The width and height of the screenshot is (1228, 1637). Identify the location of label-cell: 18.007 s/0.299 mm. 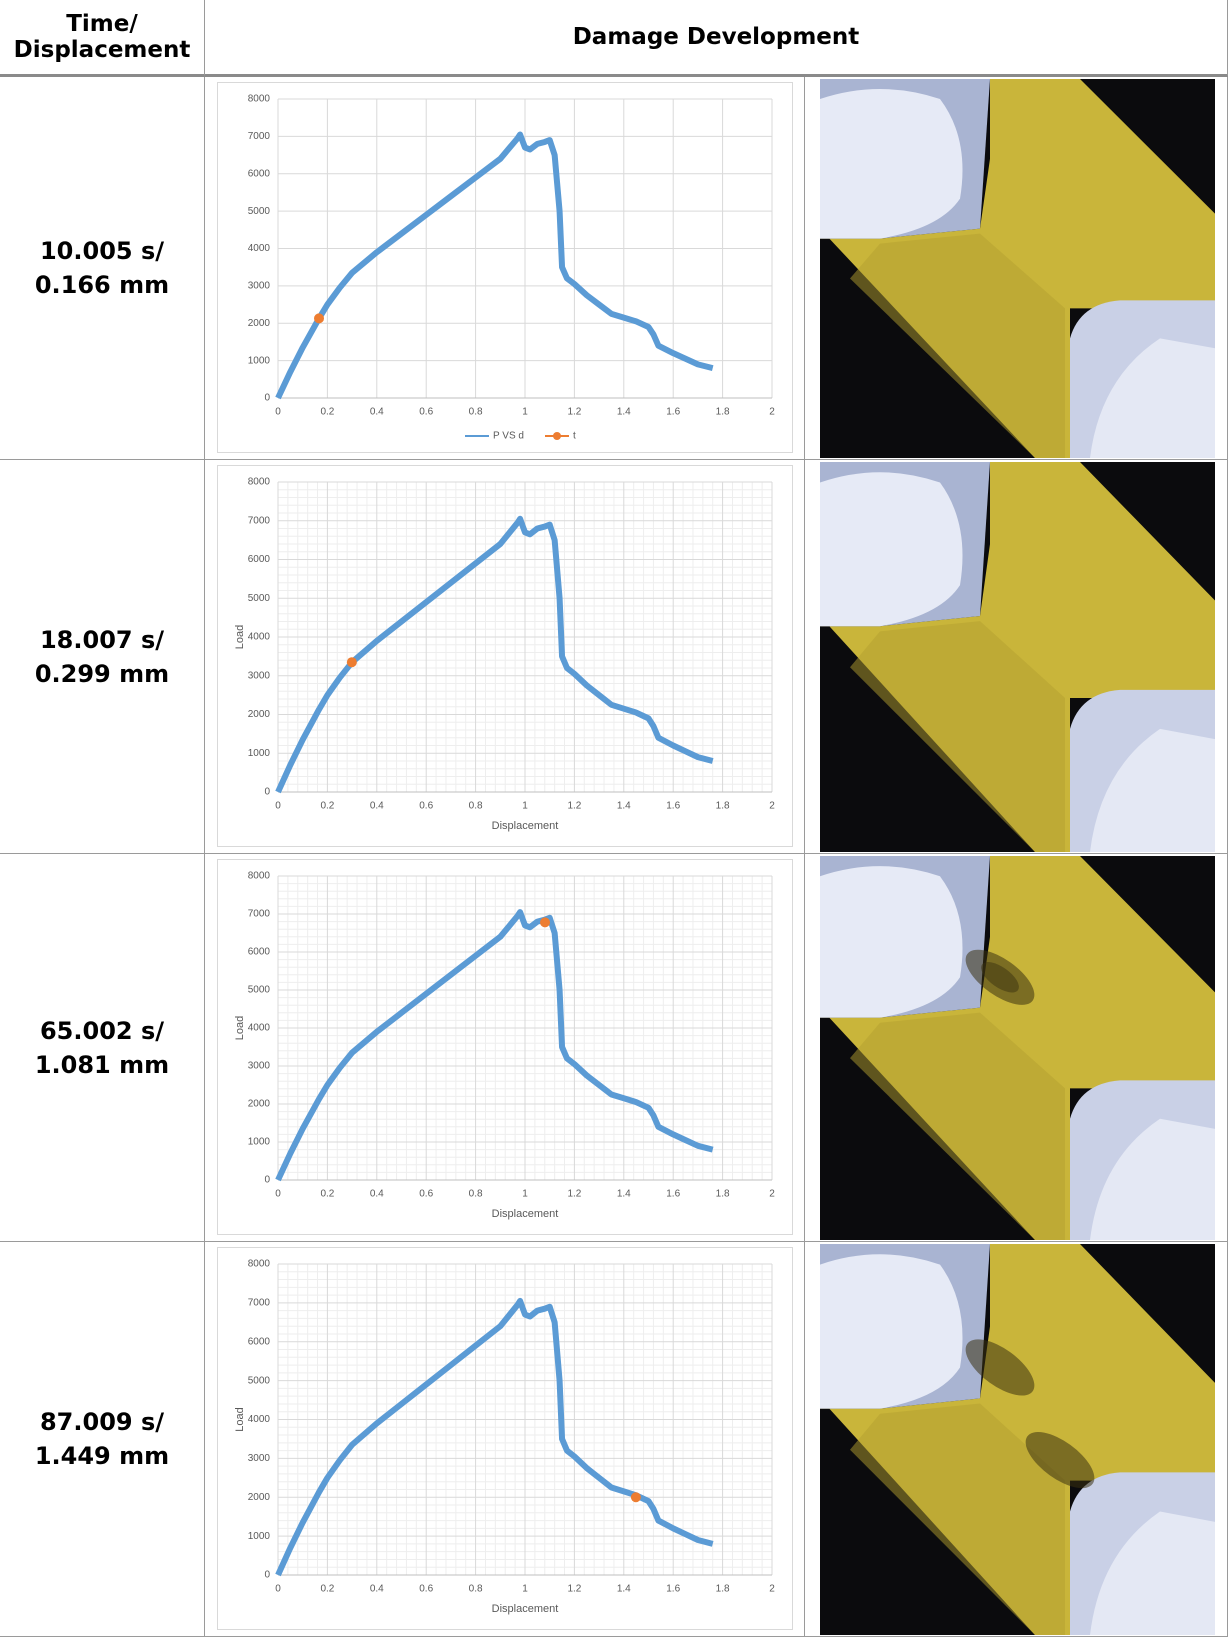
(102, 657).